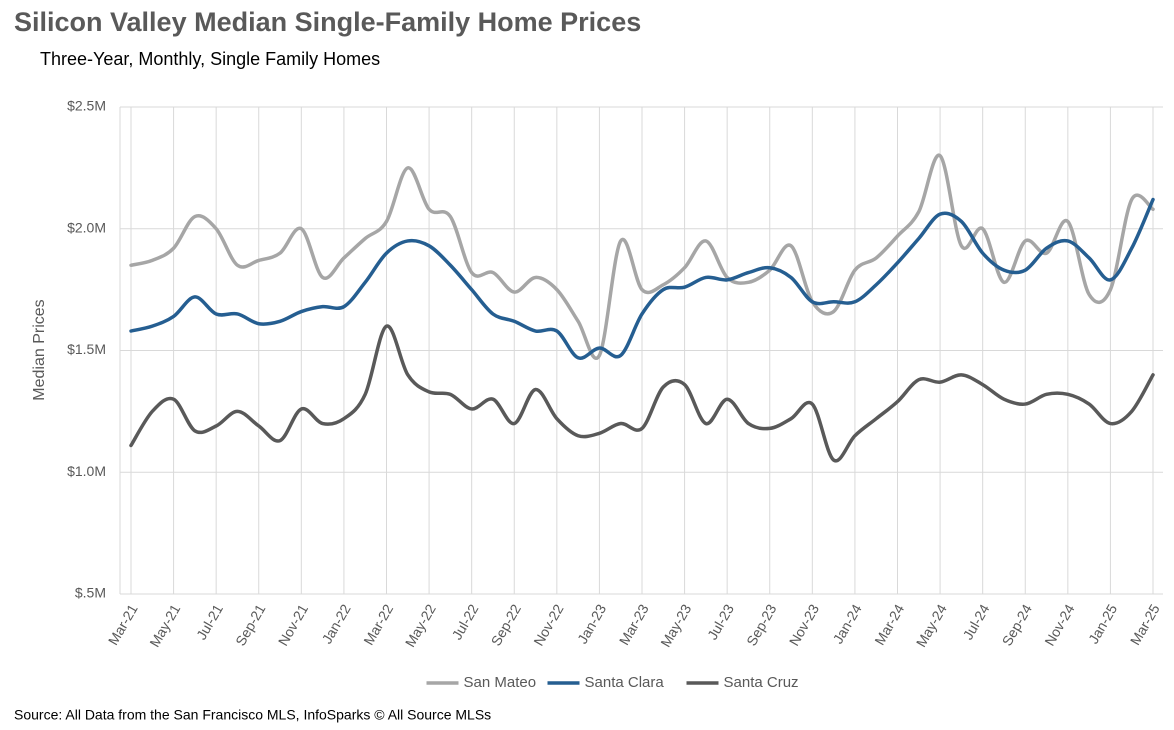 The width and height of the screenshot is (1174, 730). What do you see at coordinates (846, 623) in the screenshot?
I see `x-tick-label: Jan-24` at bounding box center [846, 623].